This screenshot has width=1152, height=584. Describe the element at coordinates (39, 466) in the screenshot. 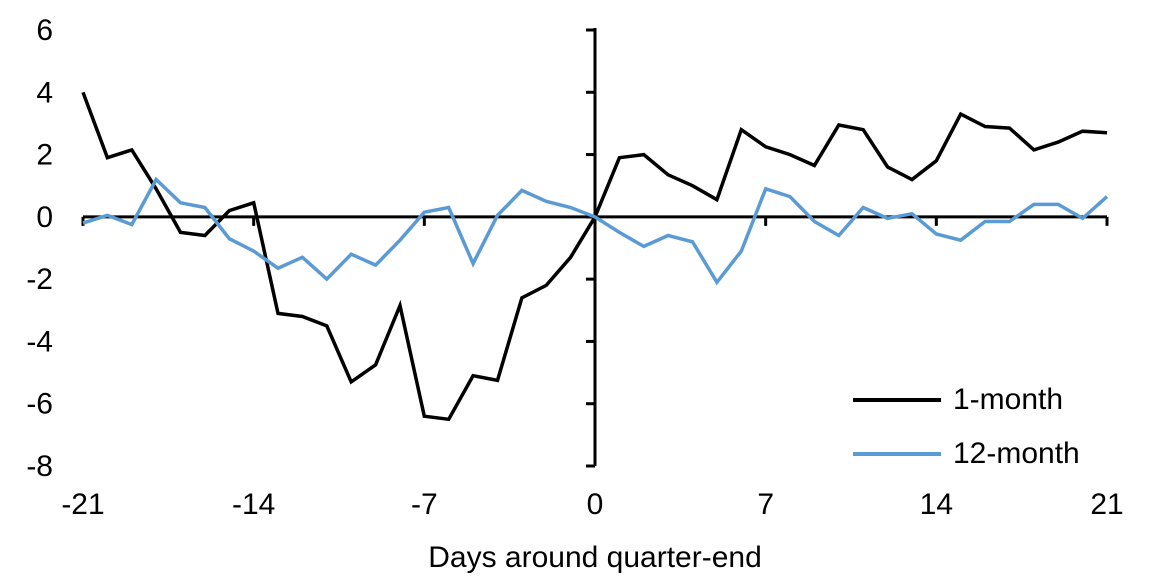

I see `y-tick-label: -8` at that location.